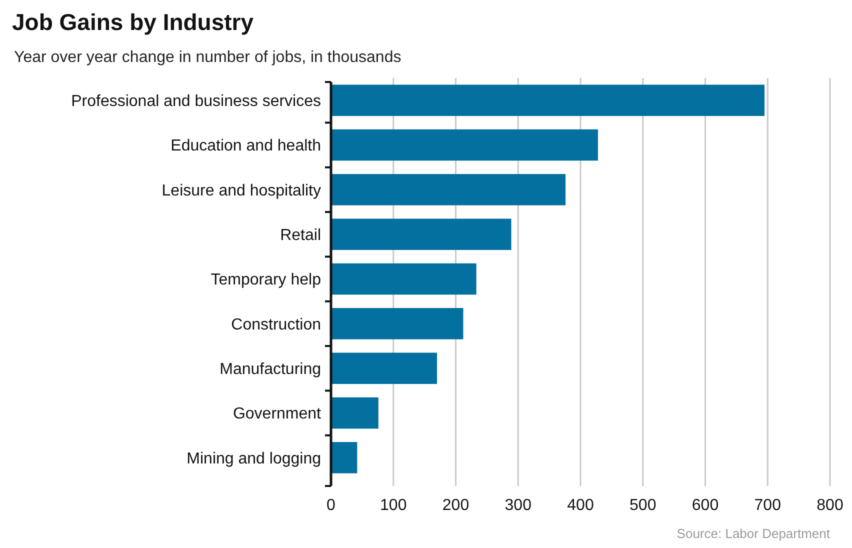  Describe the element at coordinates (196, 101) in the screenshot. I see `y-tick-label: Professional and business services` at that location.